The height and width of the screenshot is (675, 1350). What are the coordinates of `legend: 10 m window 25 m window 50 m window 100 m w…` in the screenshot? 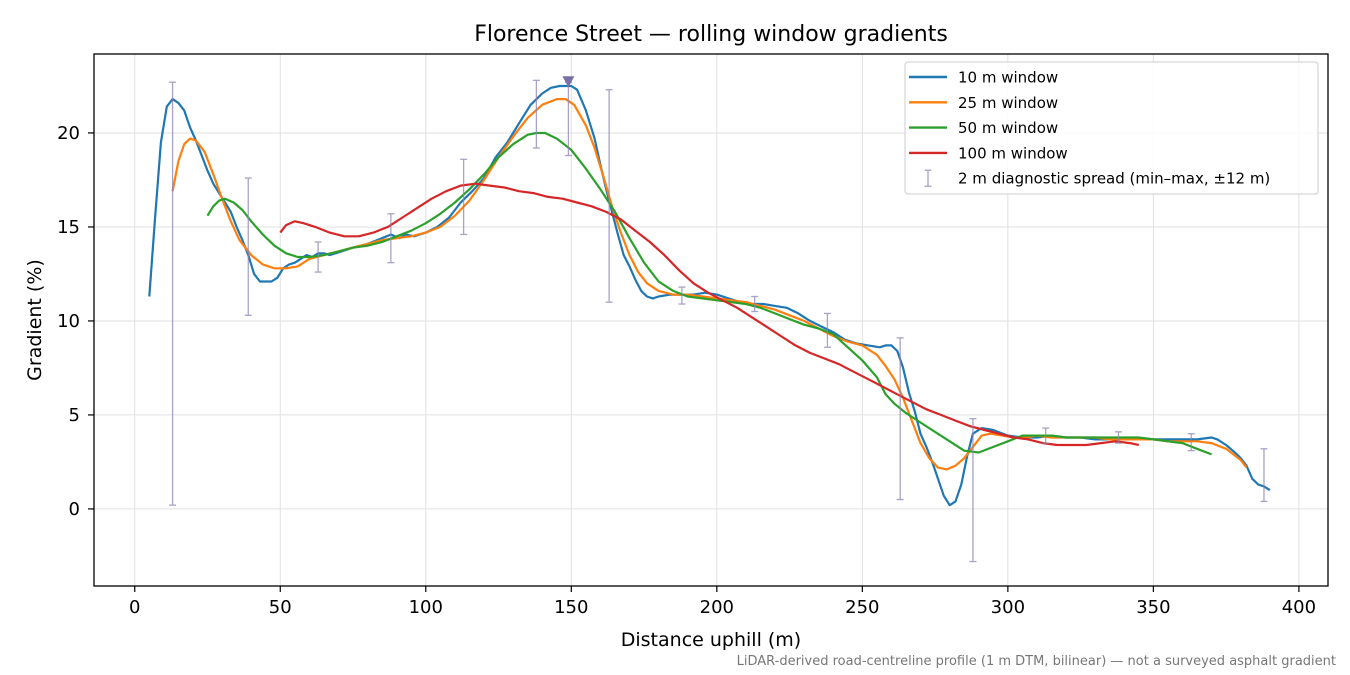 It's located at (1111, 128).